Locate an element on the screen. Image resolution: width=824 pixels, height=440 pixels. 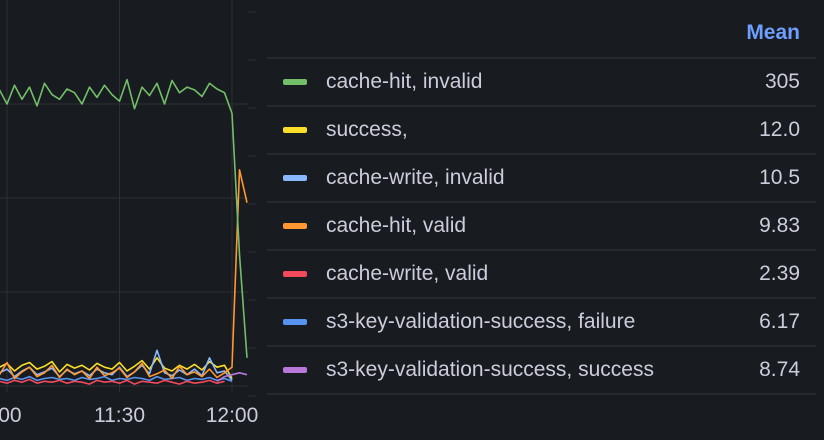
legend-row: s3-key-validation-success, success 8.74 is located at coordinates (541, 371).